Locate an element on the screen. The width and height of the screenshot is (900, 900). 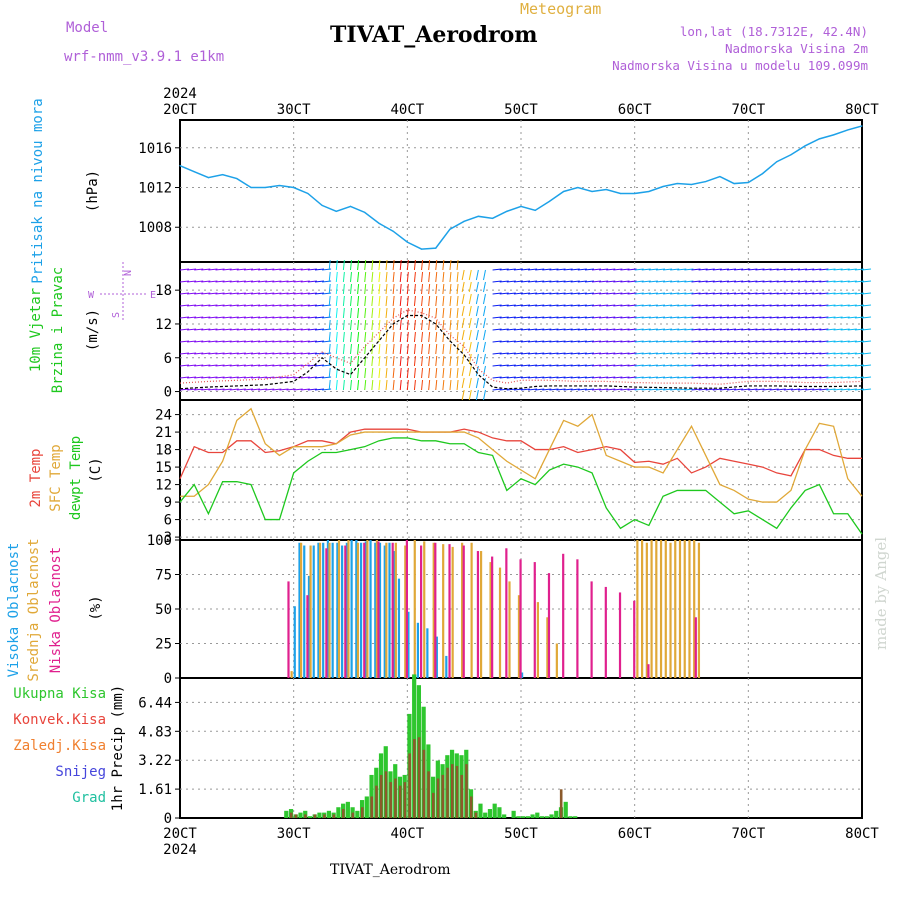
y-tick-label: 3 is located at coordinates (168, 538).